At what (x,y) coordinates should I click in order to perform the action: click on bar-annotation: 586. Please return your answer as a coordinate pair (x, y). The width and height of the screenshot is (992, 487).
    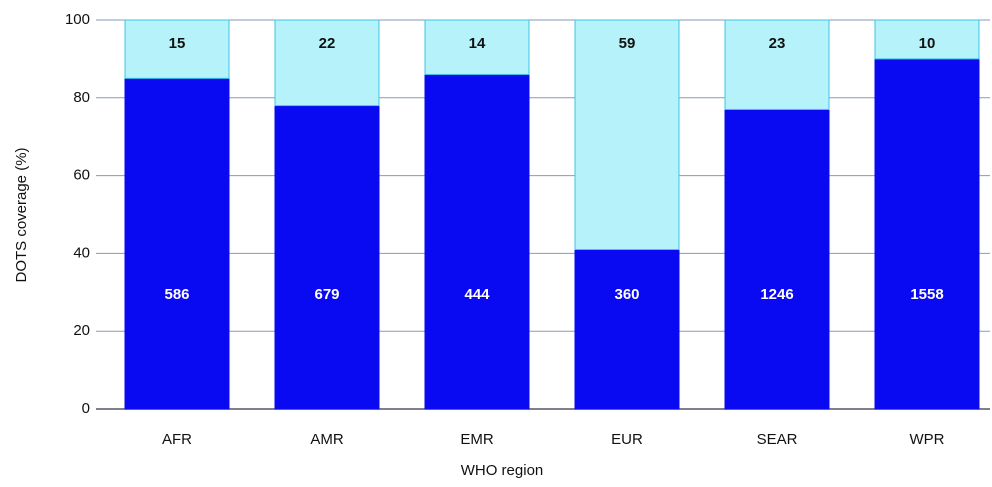
    Looking at the image, I should click on (176, 294).